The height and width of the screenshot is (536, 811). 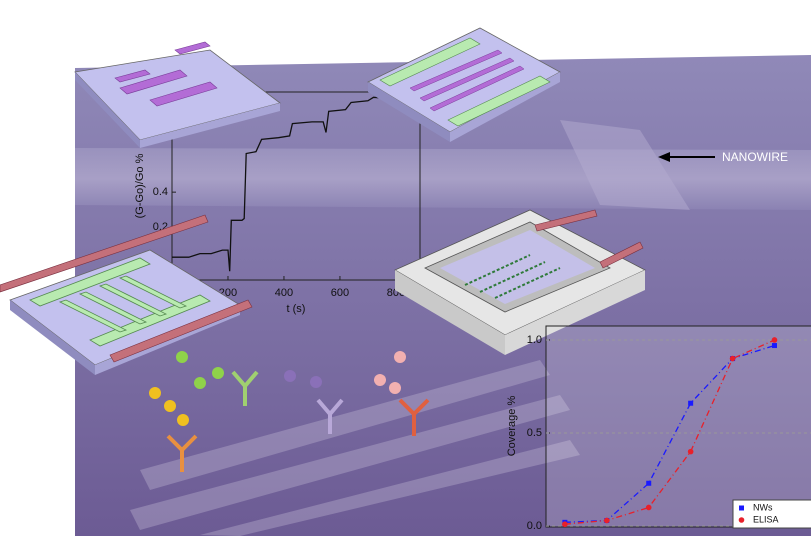 I want to click on legend-box, so click(x=771, y=514).